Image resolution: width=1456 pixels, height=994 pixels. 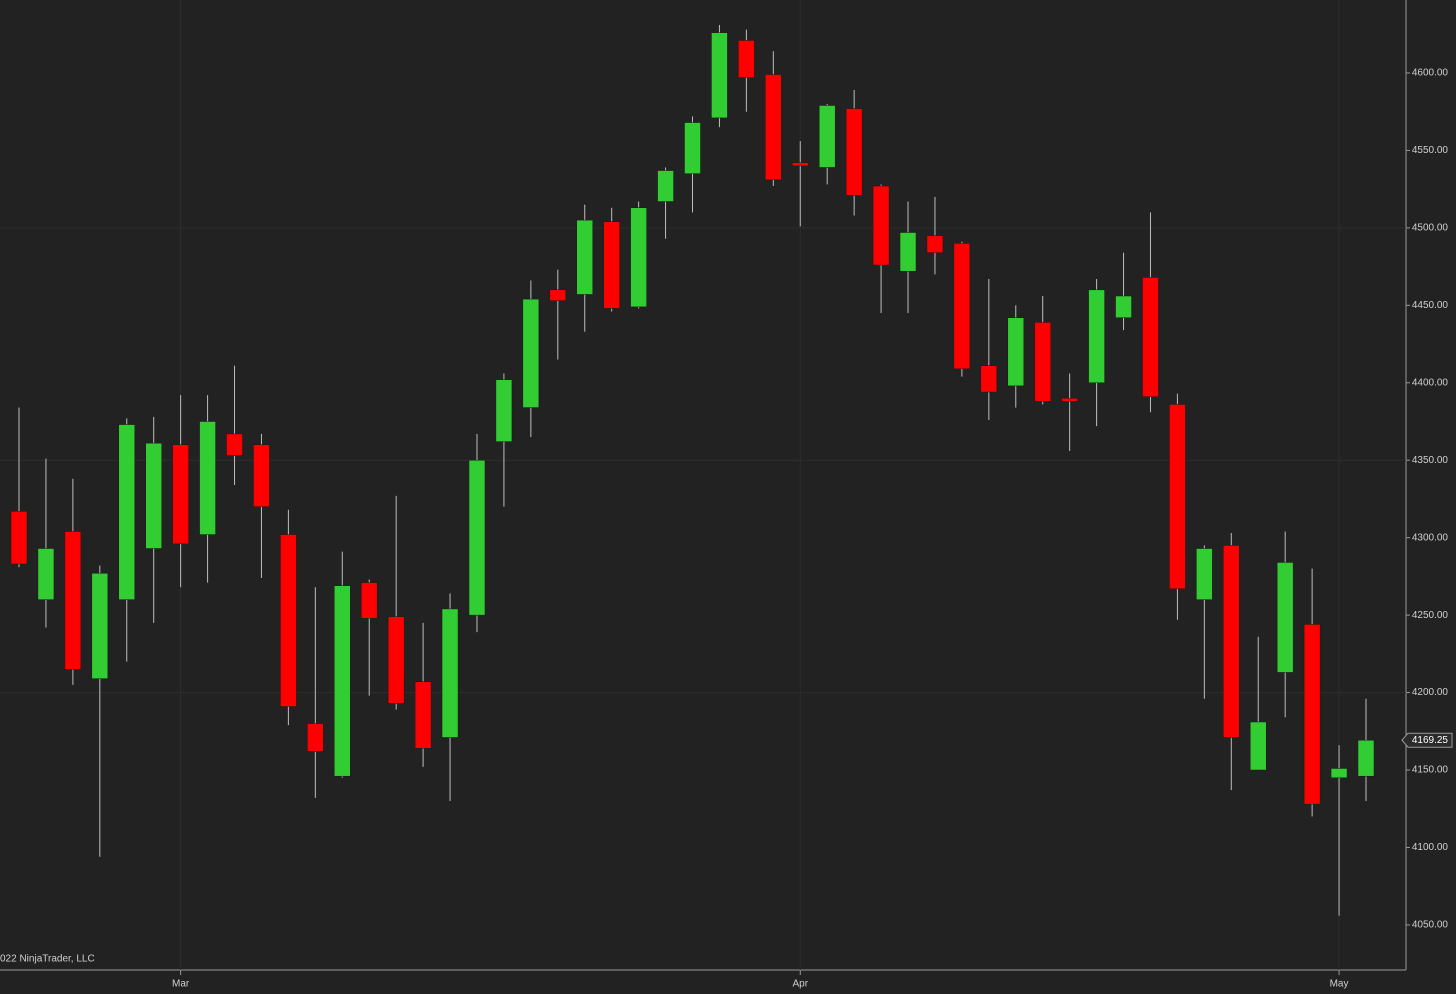 What do you see at coordinates (1430, 692) in the screenshot?
I see `y-tick-label: 4200.00` at bounding box center [1430, 692].